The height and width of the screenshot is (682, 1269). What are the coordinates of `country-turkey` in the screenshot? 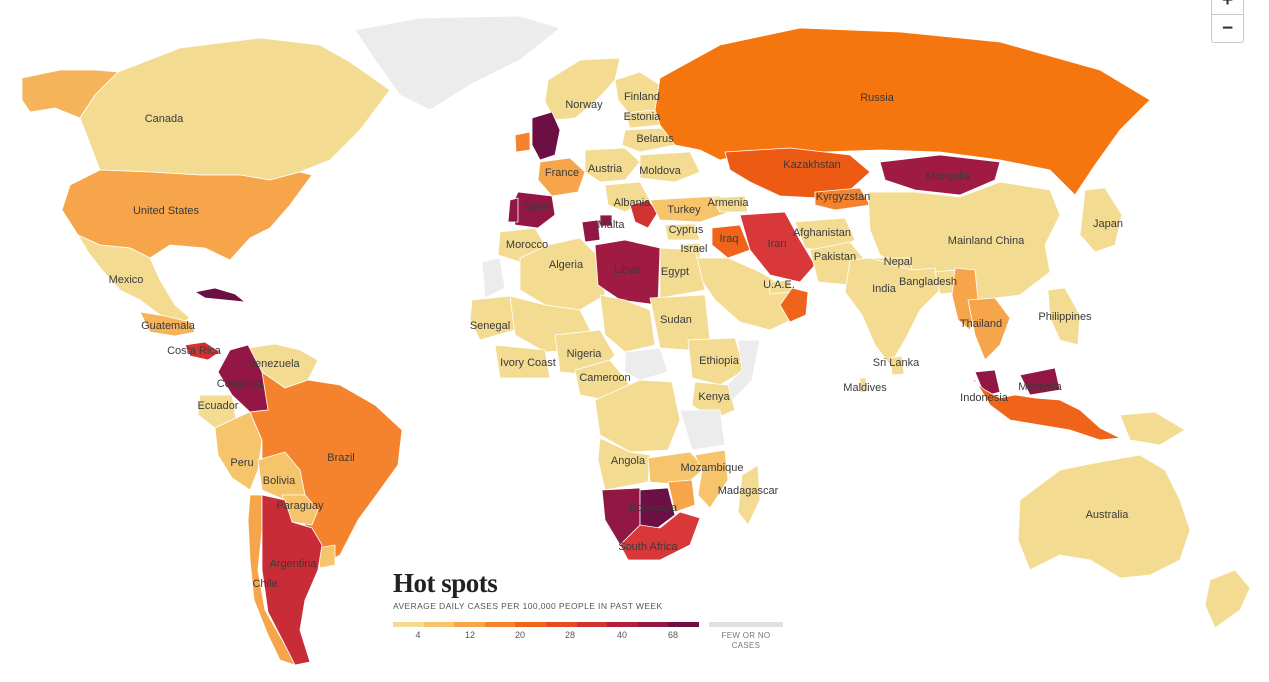 It's located at (692, 209).